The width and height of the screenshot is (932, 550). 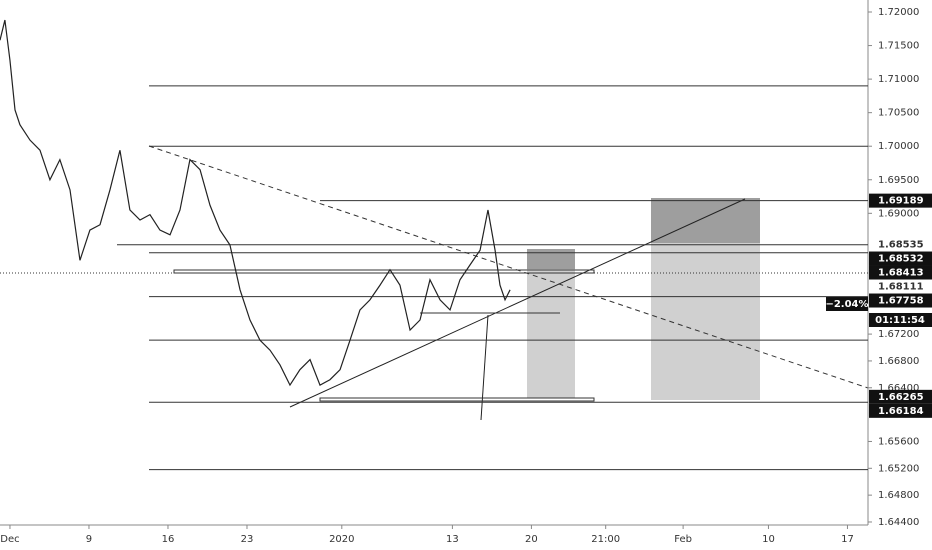 What do you see at coordinates (898, 361) in the screenshot?
I see `y-tick-label: 1.66800` at bounding box center [898, 361].